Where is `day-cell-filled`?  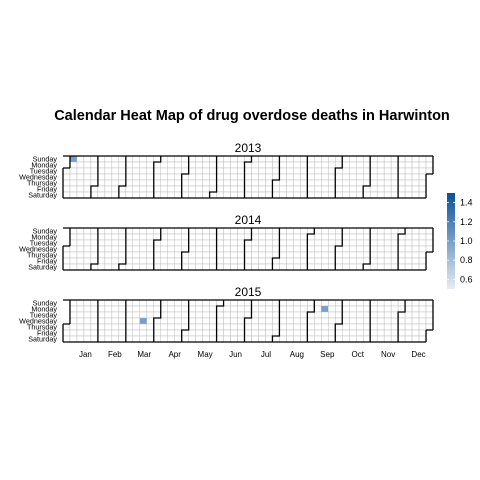 day-cell-filled is located at coordinates (325, 309).